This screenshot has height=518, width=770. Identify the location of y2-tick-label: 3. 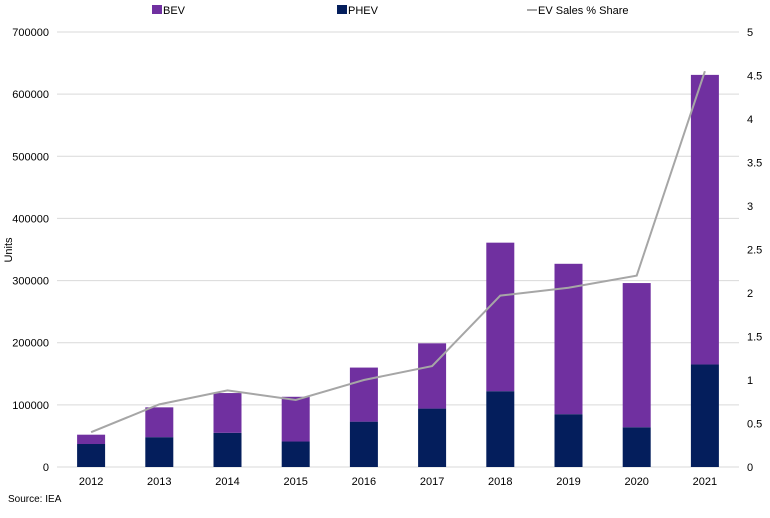
(750, 207).